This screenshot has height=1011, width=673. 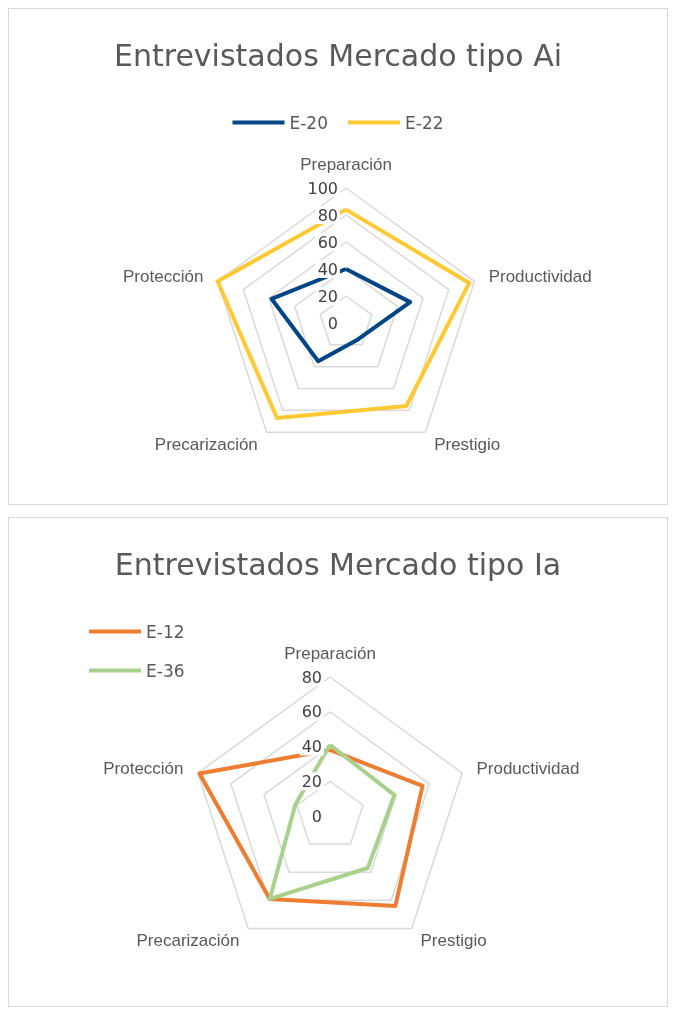 I want to click on legend-label: E-12, so click(x=165, y=631).